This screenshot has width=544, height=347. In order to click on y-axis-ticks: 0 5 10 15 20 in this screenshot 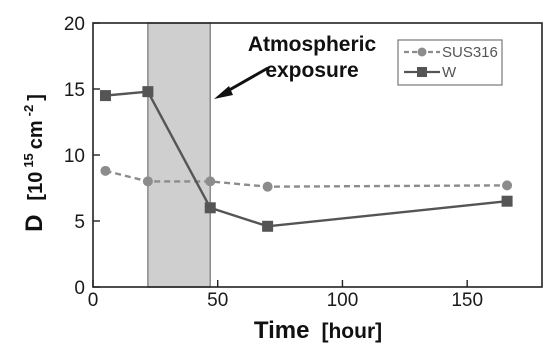, I will do `click(82, 156)`.